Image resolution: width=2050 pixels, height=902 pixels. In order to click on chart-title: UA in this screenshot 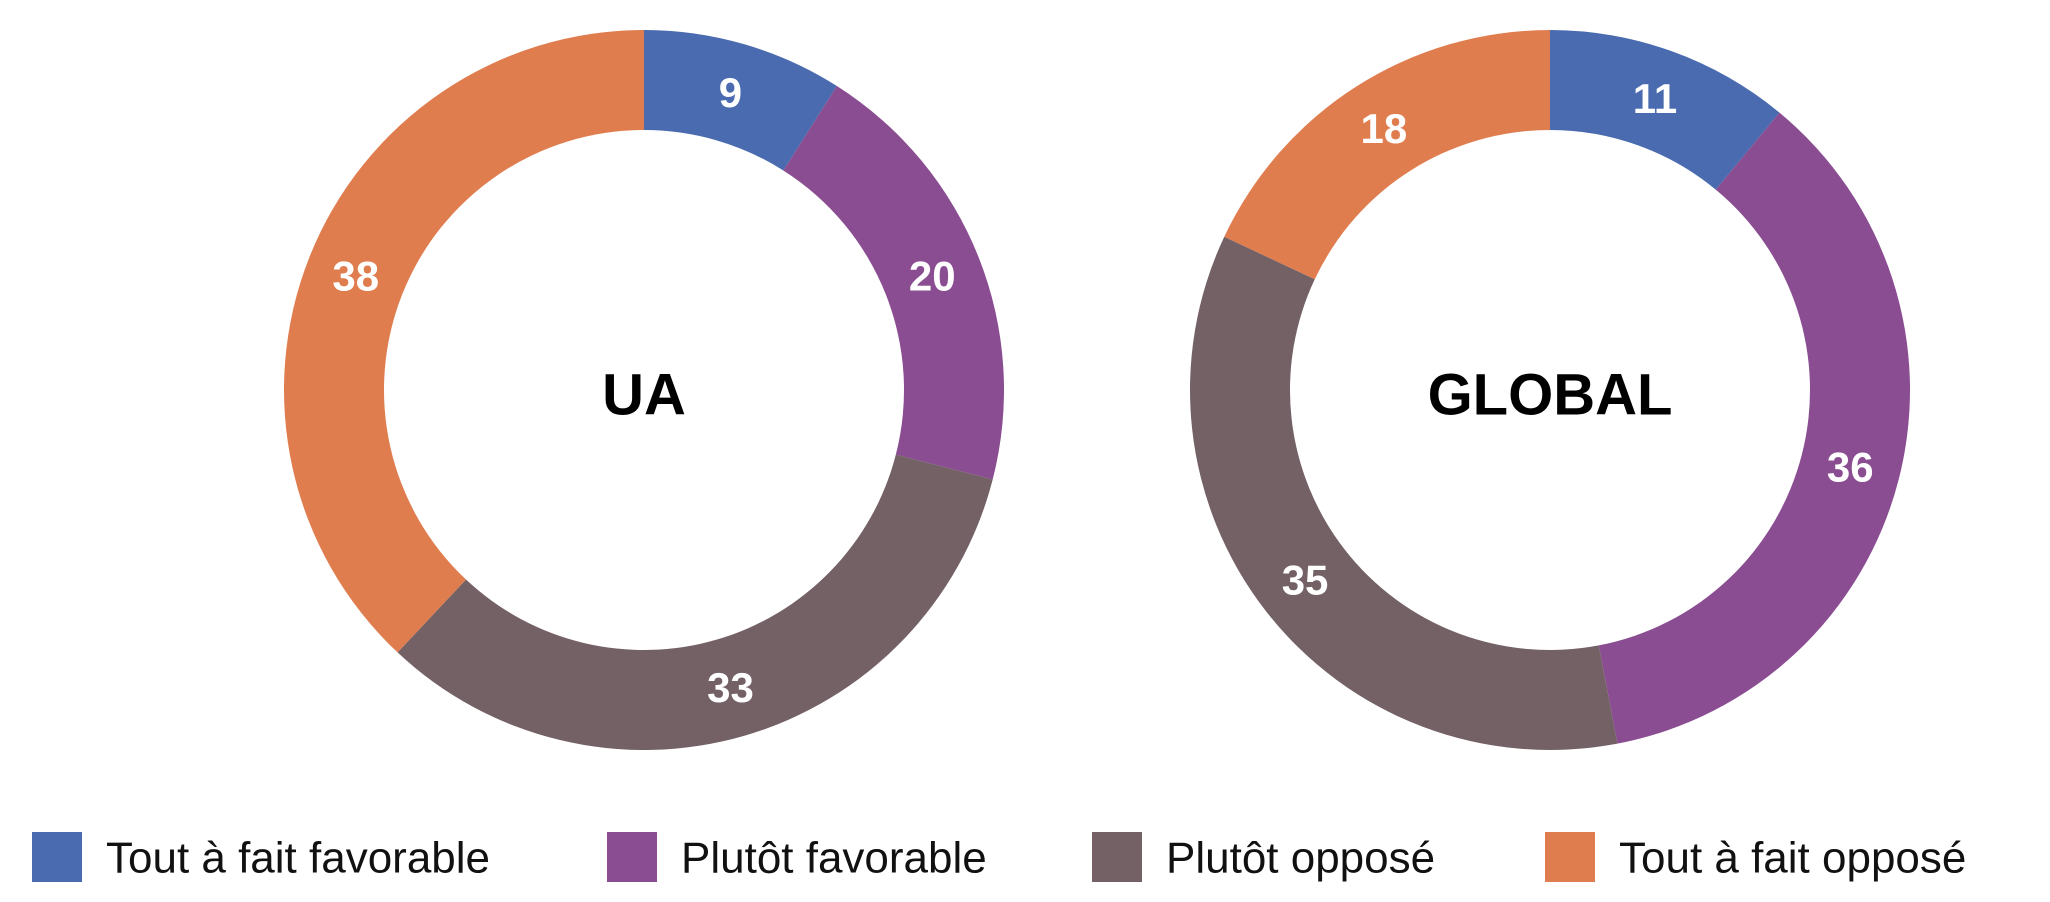, I will do `click(644, 395)`.